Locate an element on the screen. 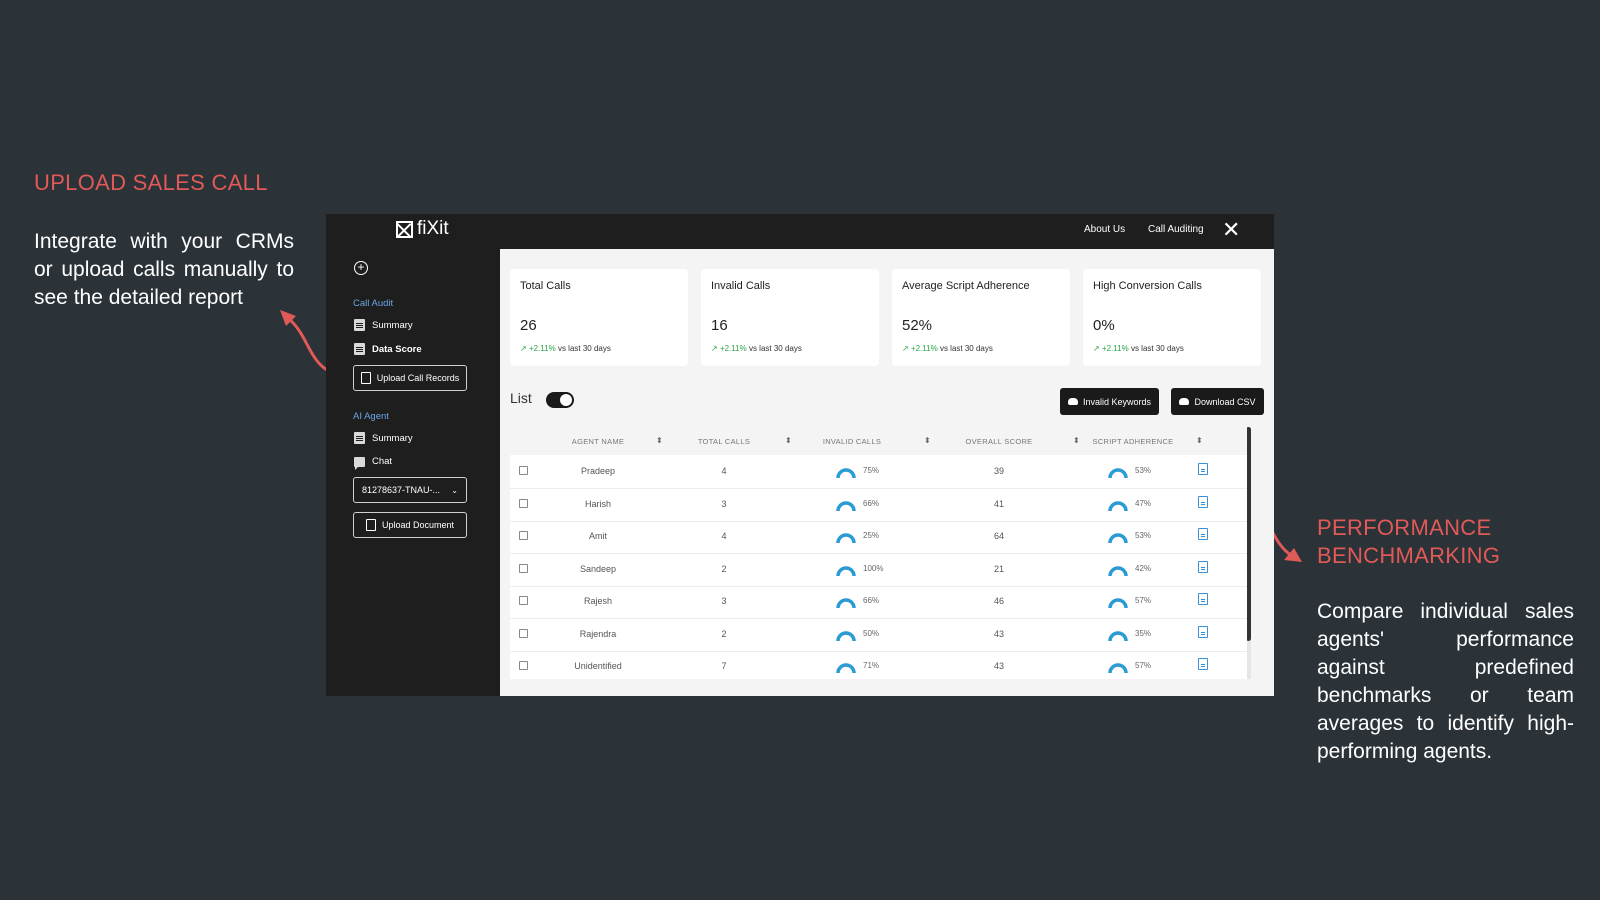 This screenshot has height=900, width=1600. cell-invalid-calls: 66% is located at coordinates (871, 503).